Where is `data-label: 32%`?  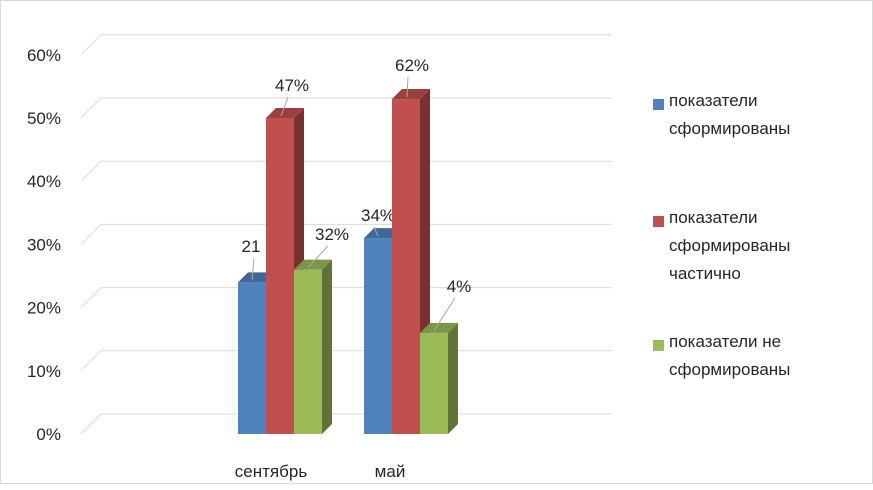 data-label: 32% is located at coordinates (332, 234).